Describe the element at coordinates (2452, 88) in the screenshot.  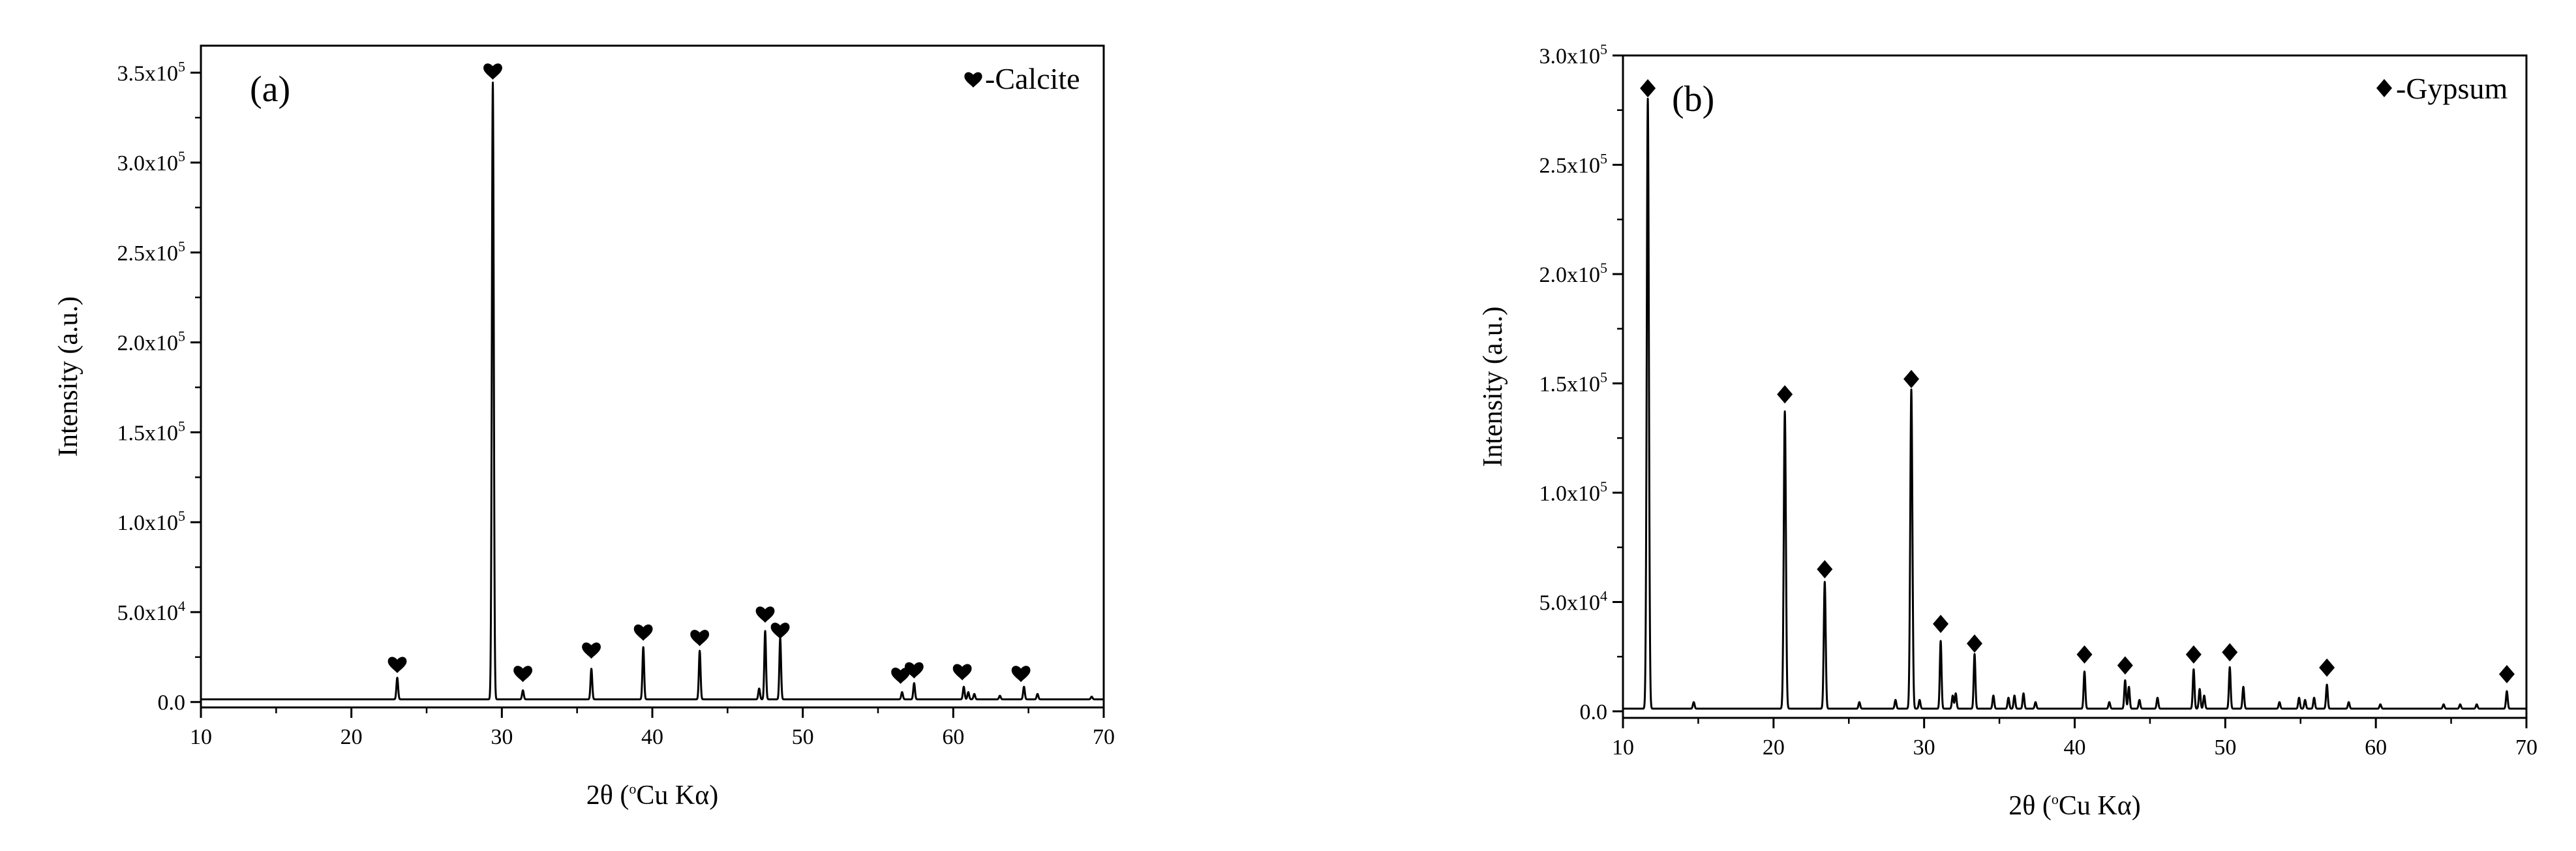
I see `legend-label: -Gypsum` at that location.